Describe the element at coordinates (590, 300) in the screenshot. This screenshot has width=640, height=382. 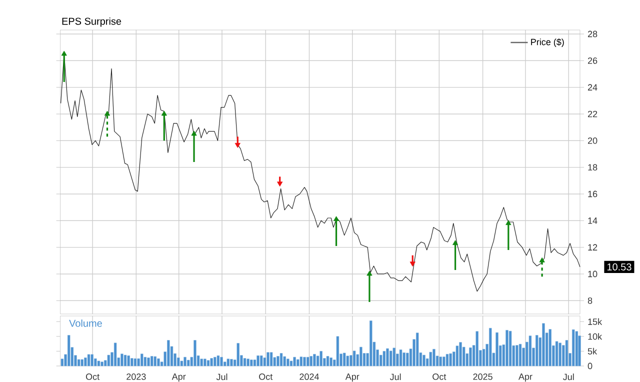
I see `y-tick-label: 8` at that location.